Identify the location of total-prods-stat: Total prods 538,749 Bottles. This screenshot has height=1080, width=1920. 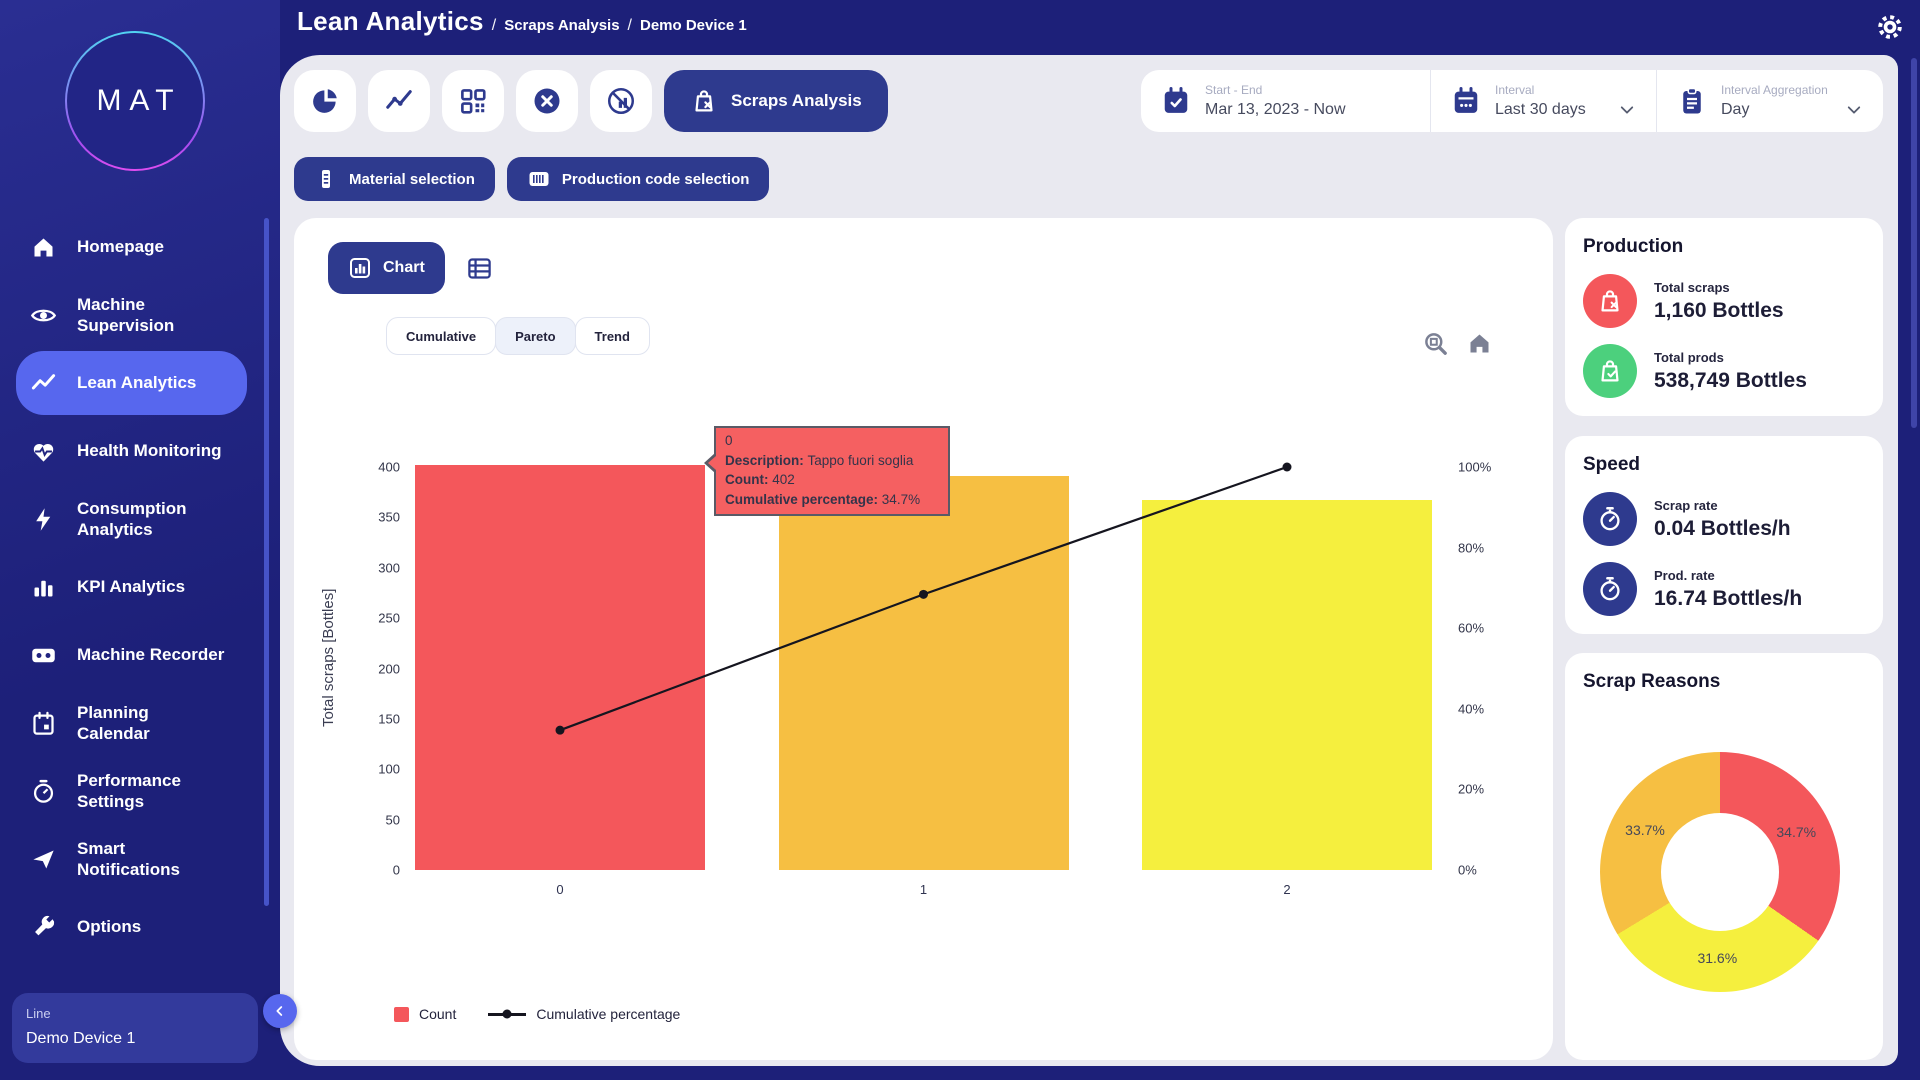
(1724, 371).